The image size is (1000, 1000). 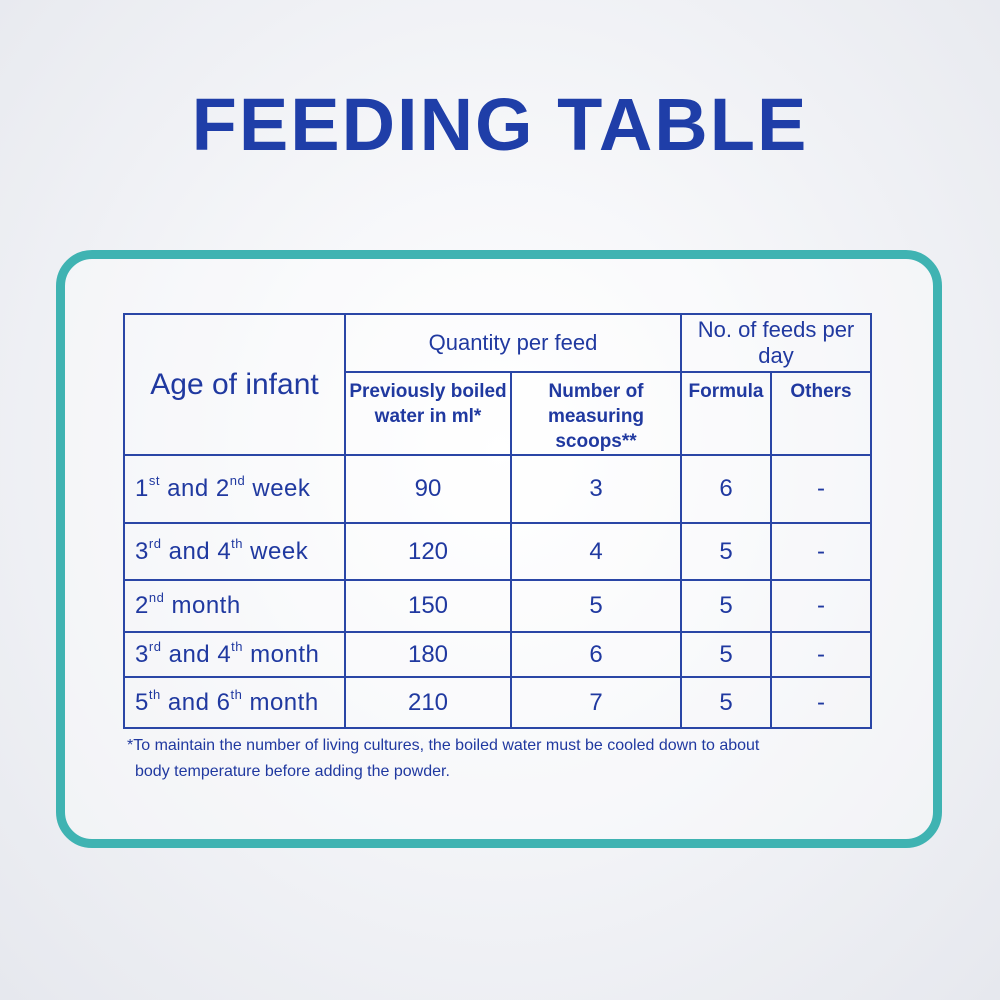 What do you see at coordinates (234, 489) in the screenshot?
I see `age-cell: 1st and 2nd week` at bounding box center [234, 489].